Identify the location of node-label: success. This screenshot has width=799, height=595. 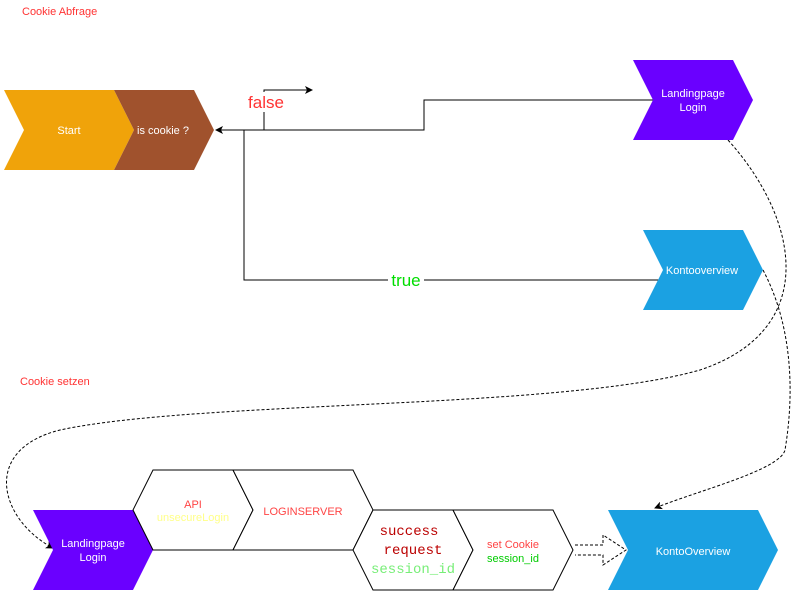
(409, 532).